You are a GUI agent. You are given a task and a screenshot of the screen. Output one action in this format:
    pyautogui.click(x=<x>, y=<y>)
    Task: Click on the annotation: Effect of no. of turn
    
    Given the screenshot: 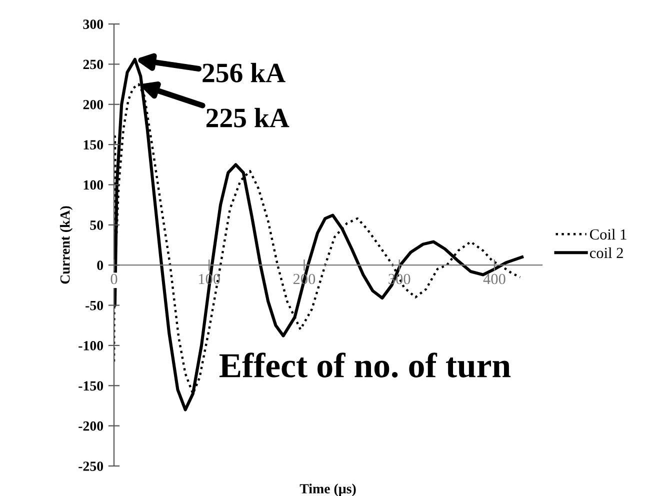 What is the action you would take?
    pyautogui.click(x=365, y=365)
    